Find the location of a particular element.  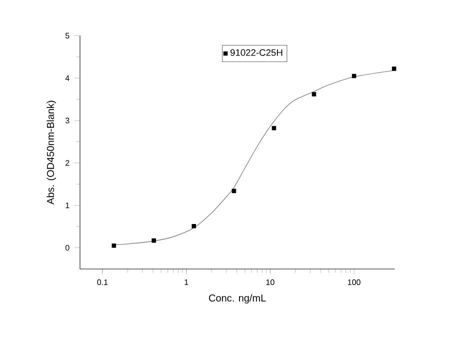

x-axis-title: Conc. ng/mL is located at coordinates (237, 299).